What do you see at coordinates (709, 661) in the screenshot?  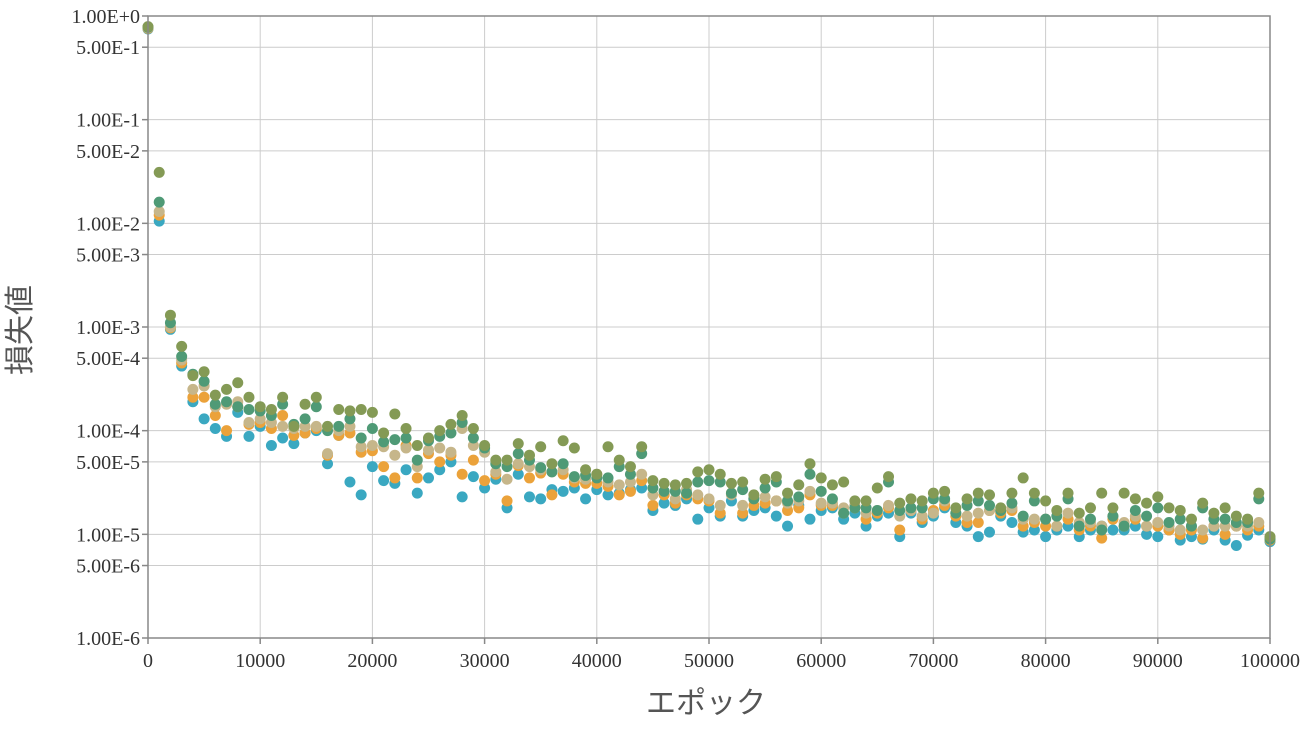 I see `x-tick-label: 50000` at bounding box center [709, 661].